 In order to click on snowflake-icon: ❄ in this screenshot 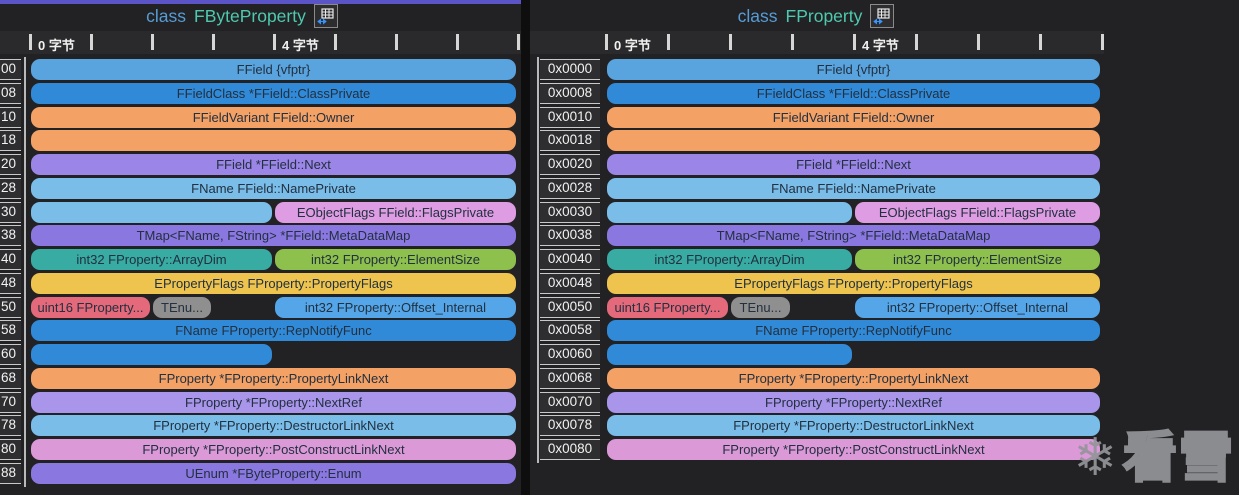, I will do `click(1095, 458)`.